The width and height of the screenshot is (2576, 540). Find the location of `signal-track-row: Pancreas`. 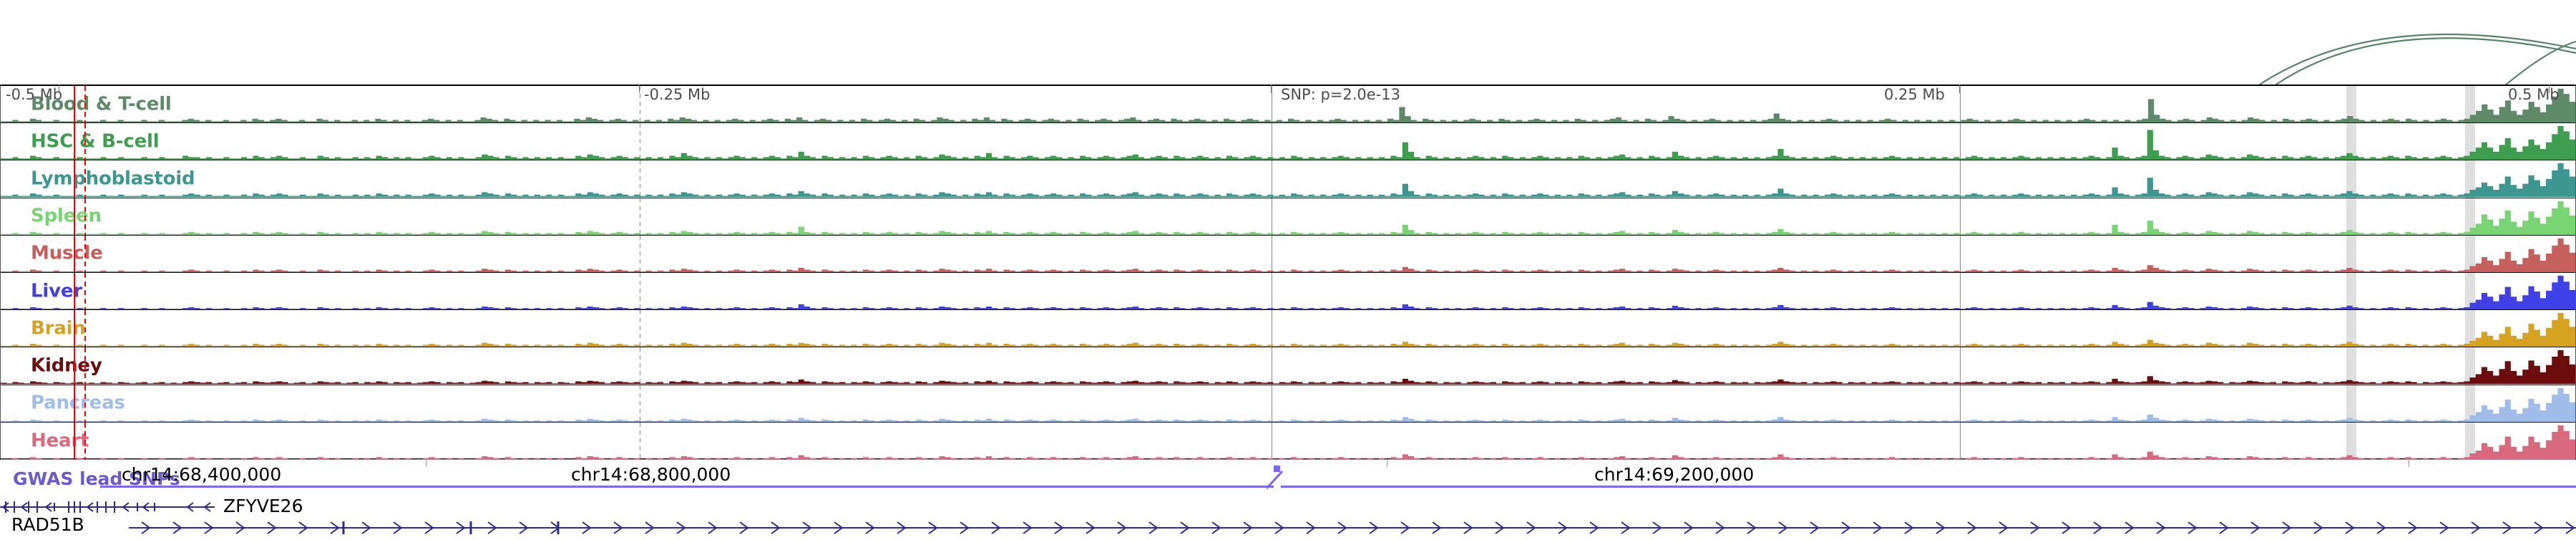

signal-track-row: Pancreas is located at coordinates (1288, 404).